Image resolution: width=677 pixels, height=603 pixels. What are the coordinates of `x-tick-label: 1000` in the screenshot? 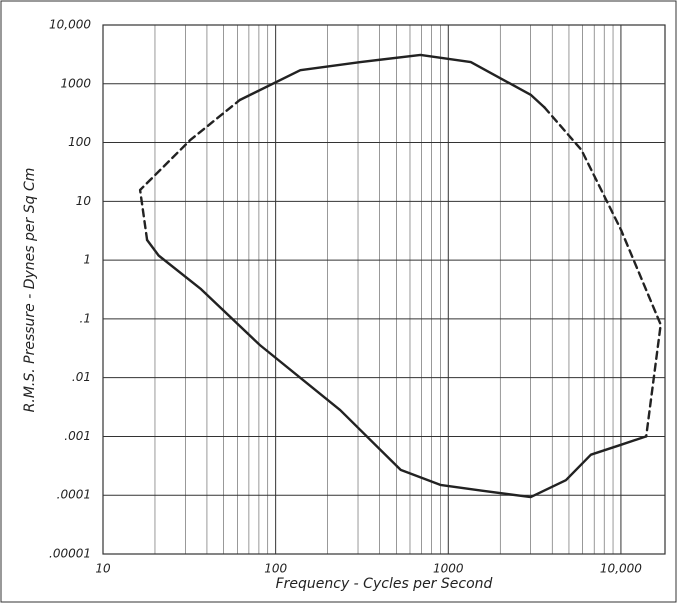 It's located at (448, 569).